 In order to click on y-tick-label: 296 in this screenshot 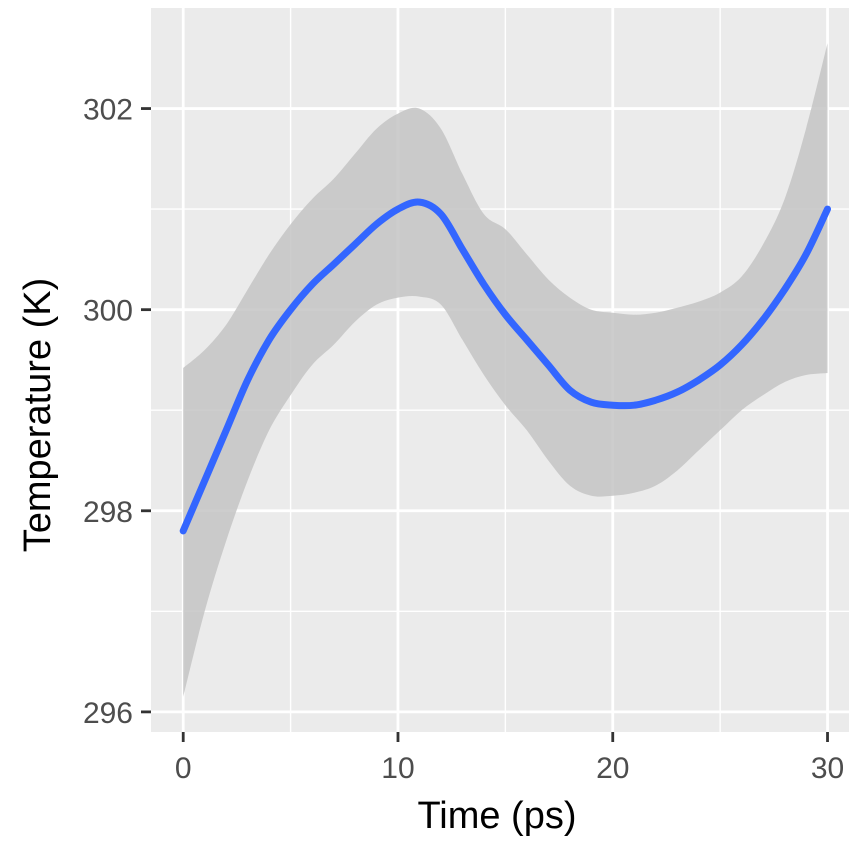, I will do `click(108, 713)`.